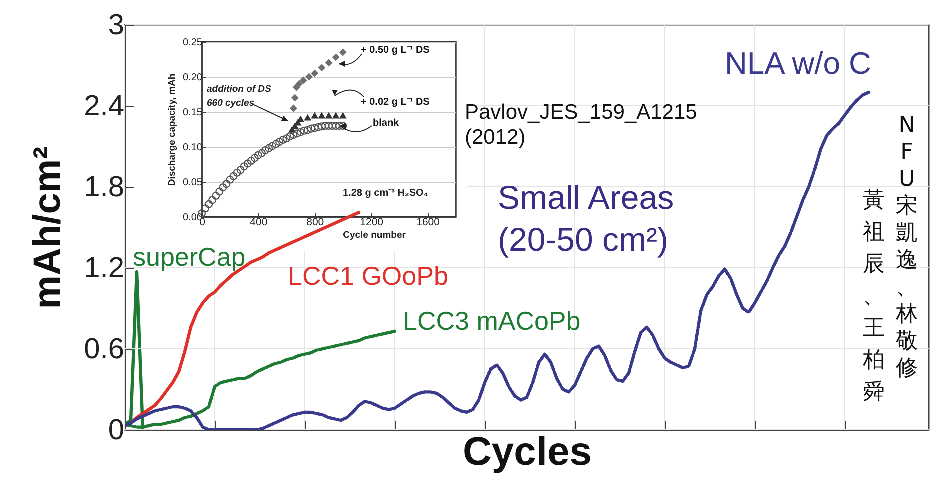 This screenshot has height=486, width=933. I want to click on series-label: LCC1 GOoPb, so click(368, 276).